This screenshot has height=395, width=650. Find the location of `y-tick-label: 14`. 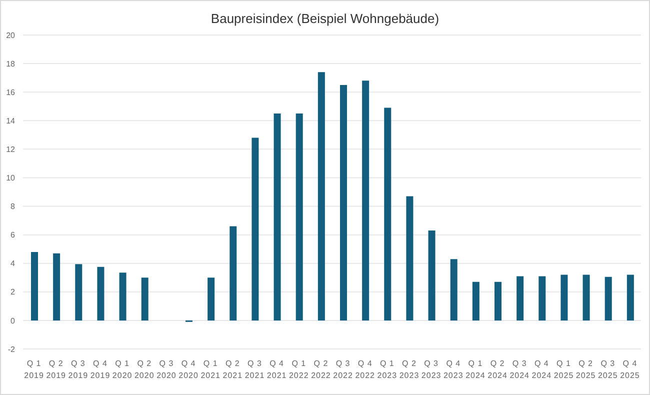

y-tick-label: 14 is located at coordinates (11, 121).